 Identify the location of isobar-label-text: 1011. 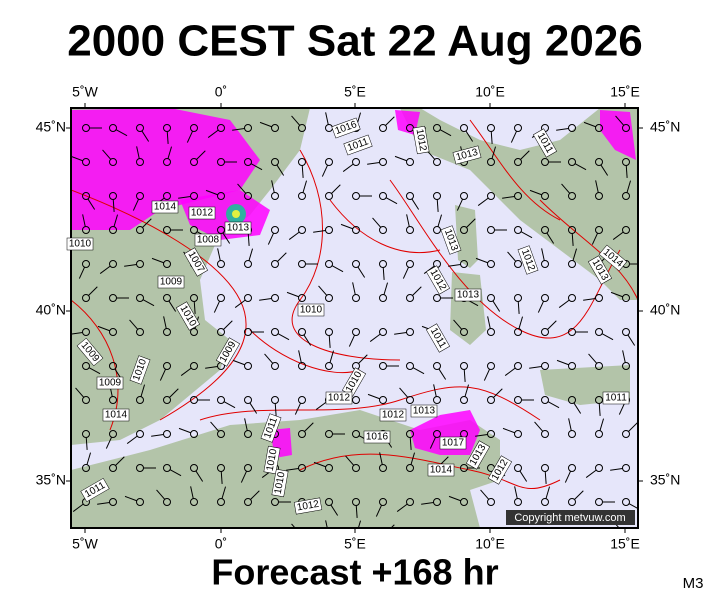
(616, 398).